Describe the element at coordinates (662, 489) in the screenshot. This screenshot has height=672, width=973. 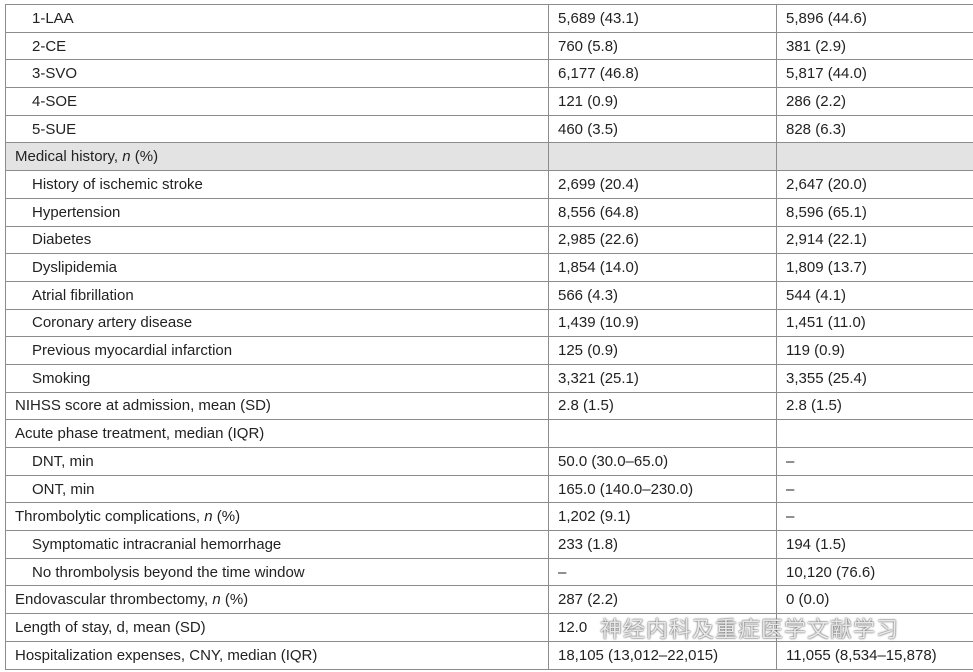
I see `value-cell: 165.0 (140.0–230.0)` at that location.